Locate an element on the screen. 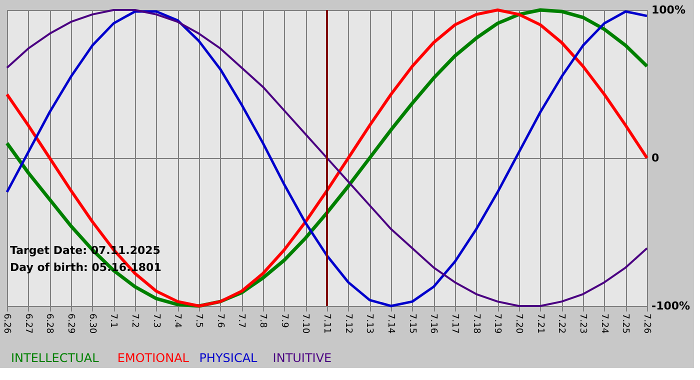  y-tick-label: 0 is located at coordinates (656, 158).